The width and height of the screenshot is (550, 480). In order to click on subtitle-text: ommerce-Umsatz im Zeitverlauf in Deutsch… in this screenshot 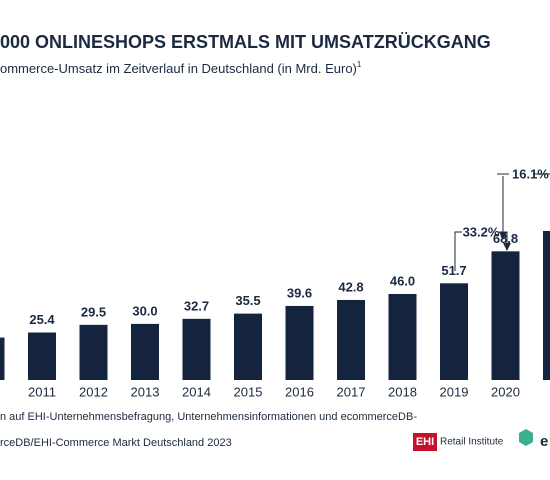, I will do `click(178, 68)`.